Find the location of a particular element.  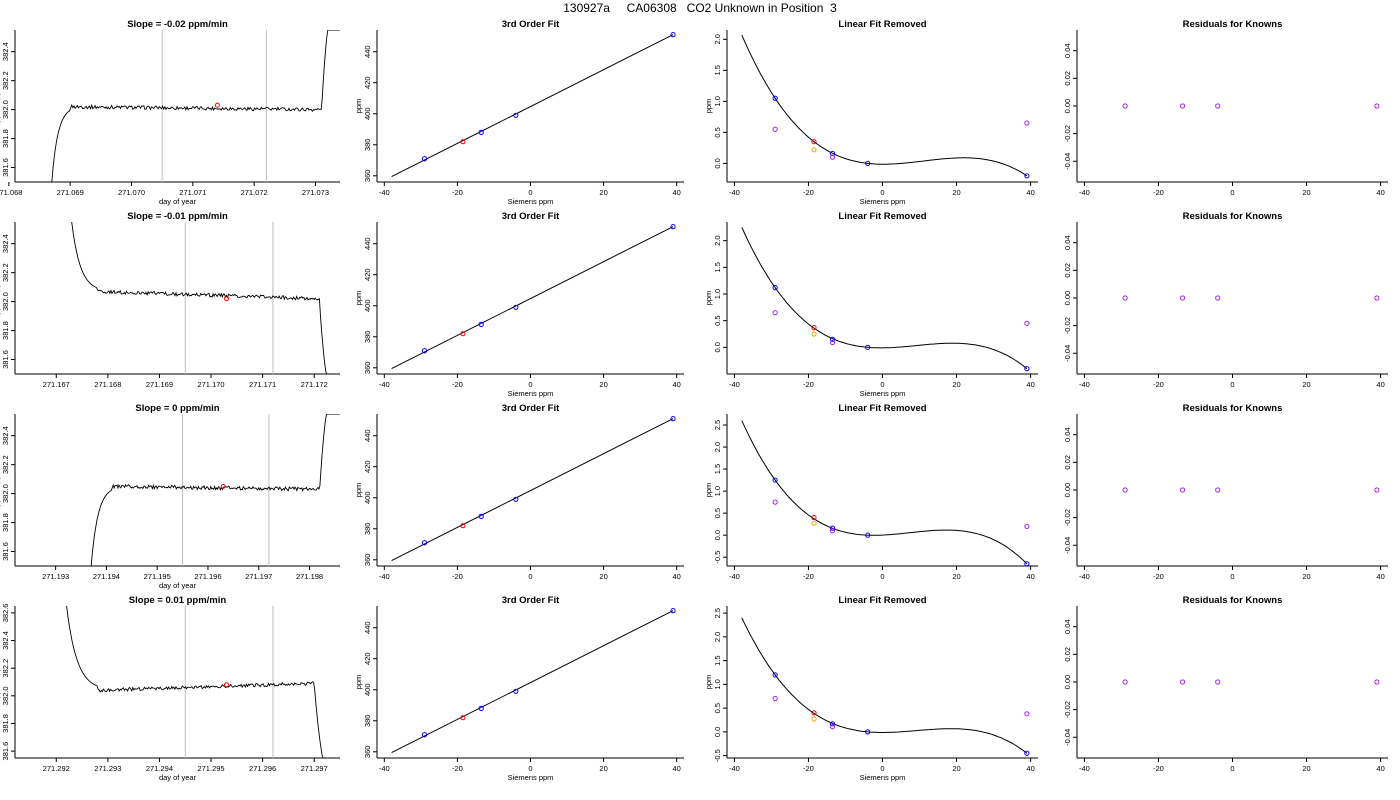

y-tick-label: 0.02 is located at coordinates (1067, 462).